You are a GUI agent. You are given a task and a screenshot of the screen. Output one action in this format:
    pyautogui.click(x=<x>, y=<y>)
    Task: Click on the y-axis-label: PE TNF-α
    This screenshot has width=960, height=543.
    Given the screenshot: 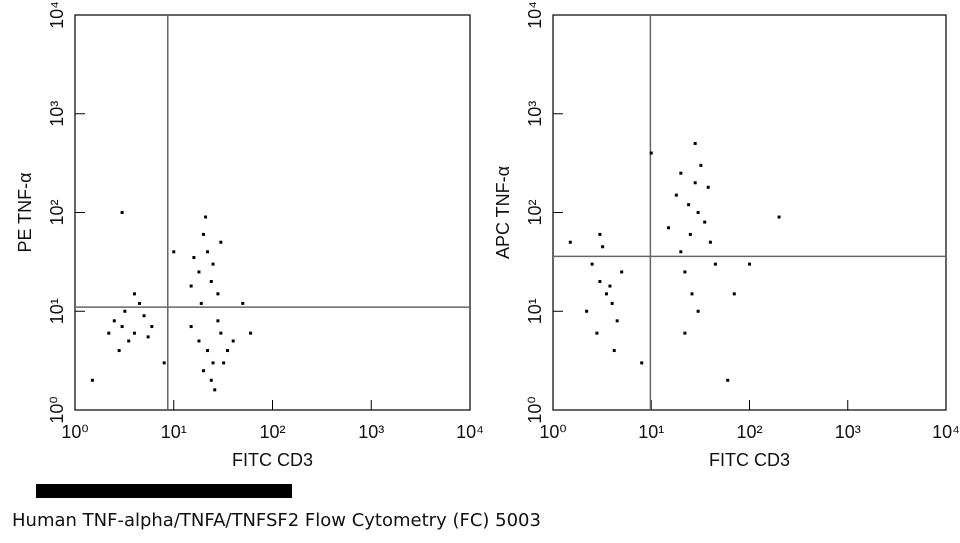 What is the action you would take?
    pyautogui.click(x=25, y=212)
    